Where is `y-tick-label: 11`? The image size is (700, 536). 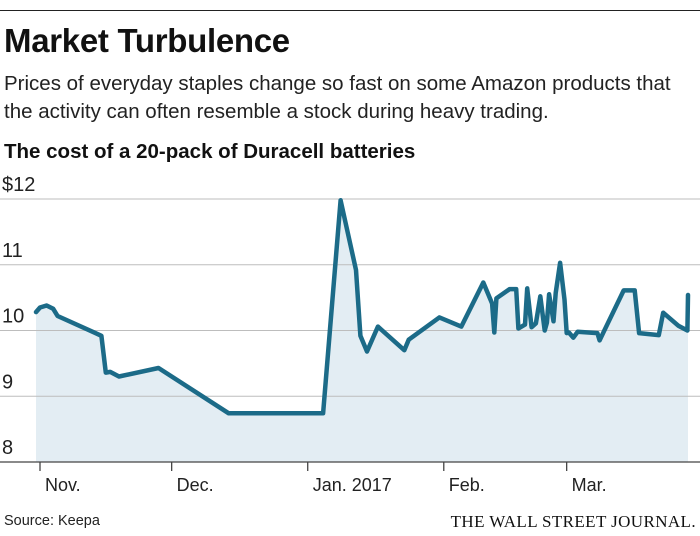
y-tick-label: 11 is located at coordinates (12, 251).